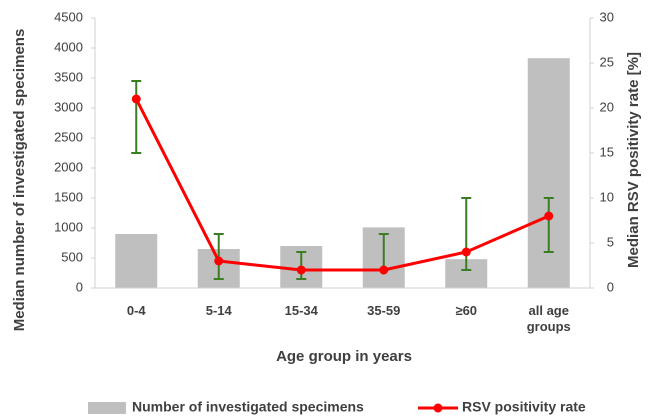 This screenshot has height=419, width=651. I want to click on y-axis-title: Median number of investigated specimens, so click(19, 180).